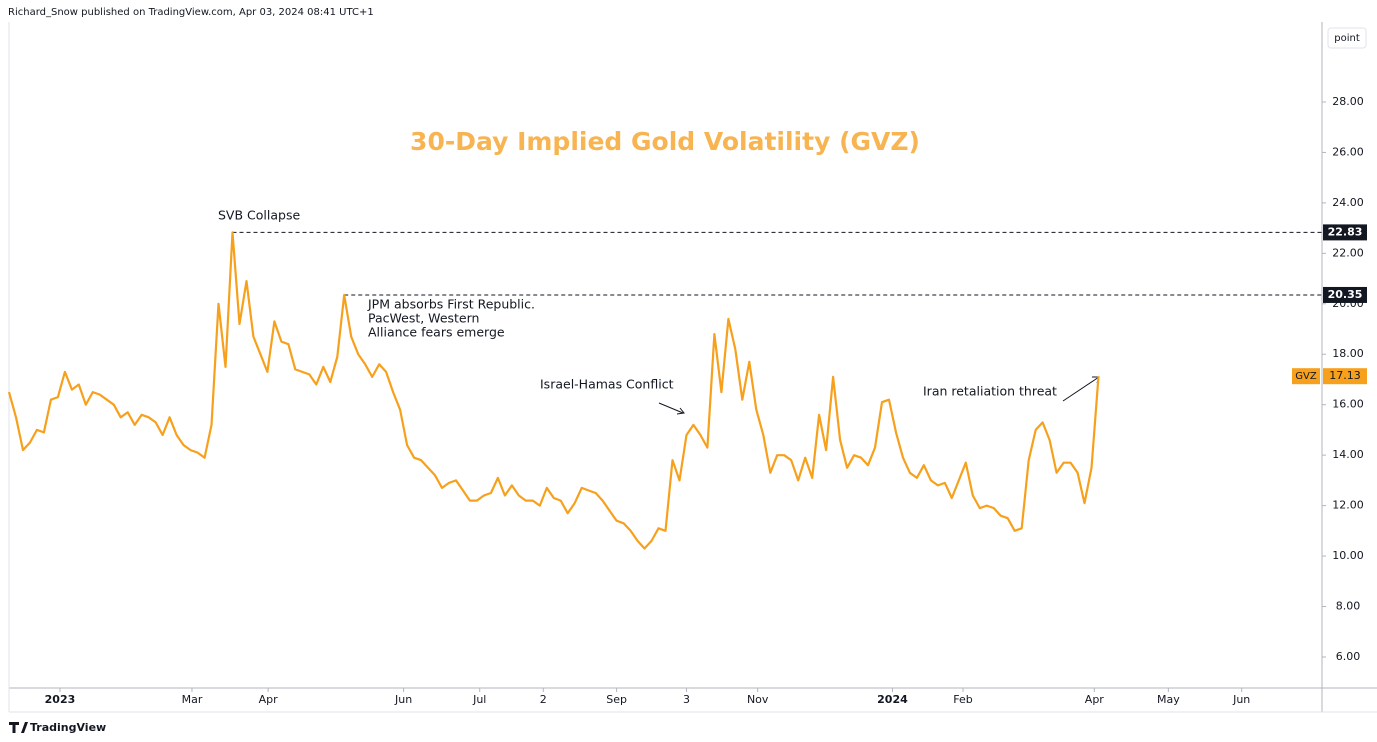  I want to click on y-tick-label: 14.00, so click(1348, 454).